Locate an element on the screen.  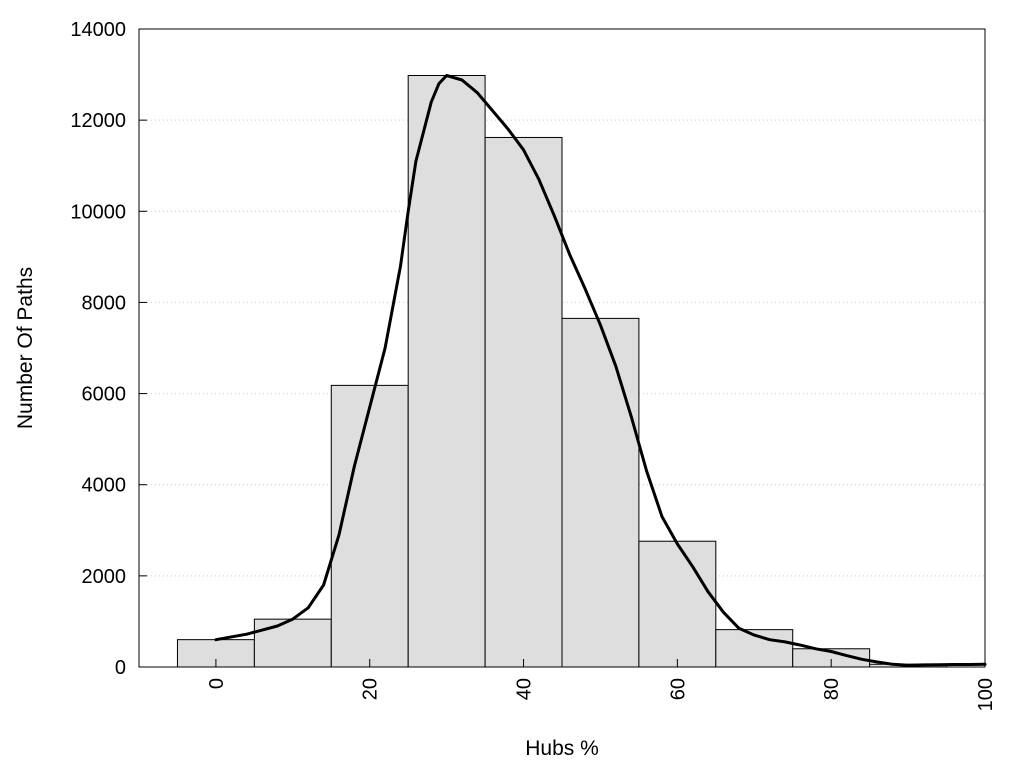
y-tick-label: 6000 is located at coordinates (104, 395).